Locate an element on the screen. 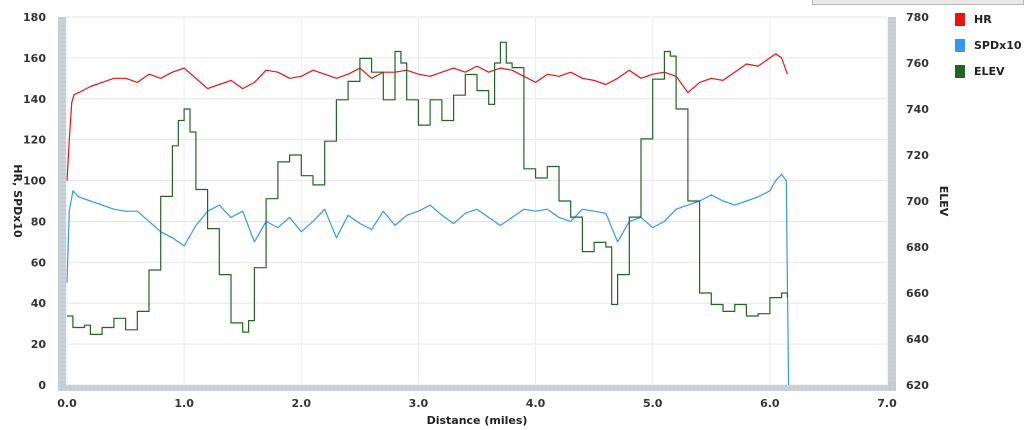 Image resolution: width=1024 pixels, height=430 pixels. y-left-tick-label: 80 is located at coordinates (39, 221).